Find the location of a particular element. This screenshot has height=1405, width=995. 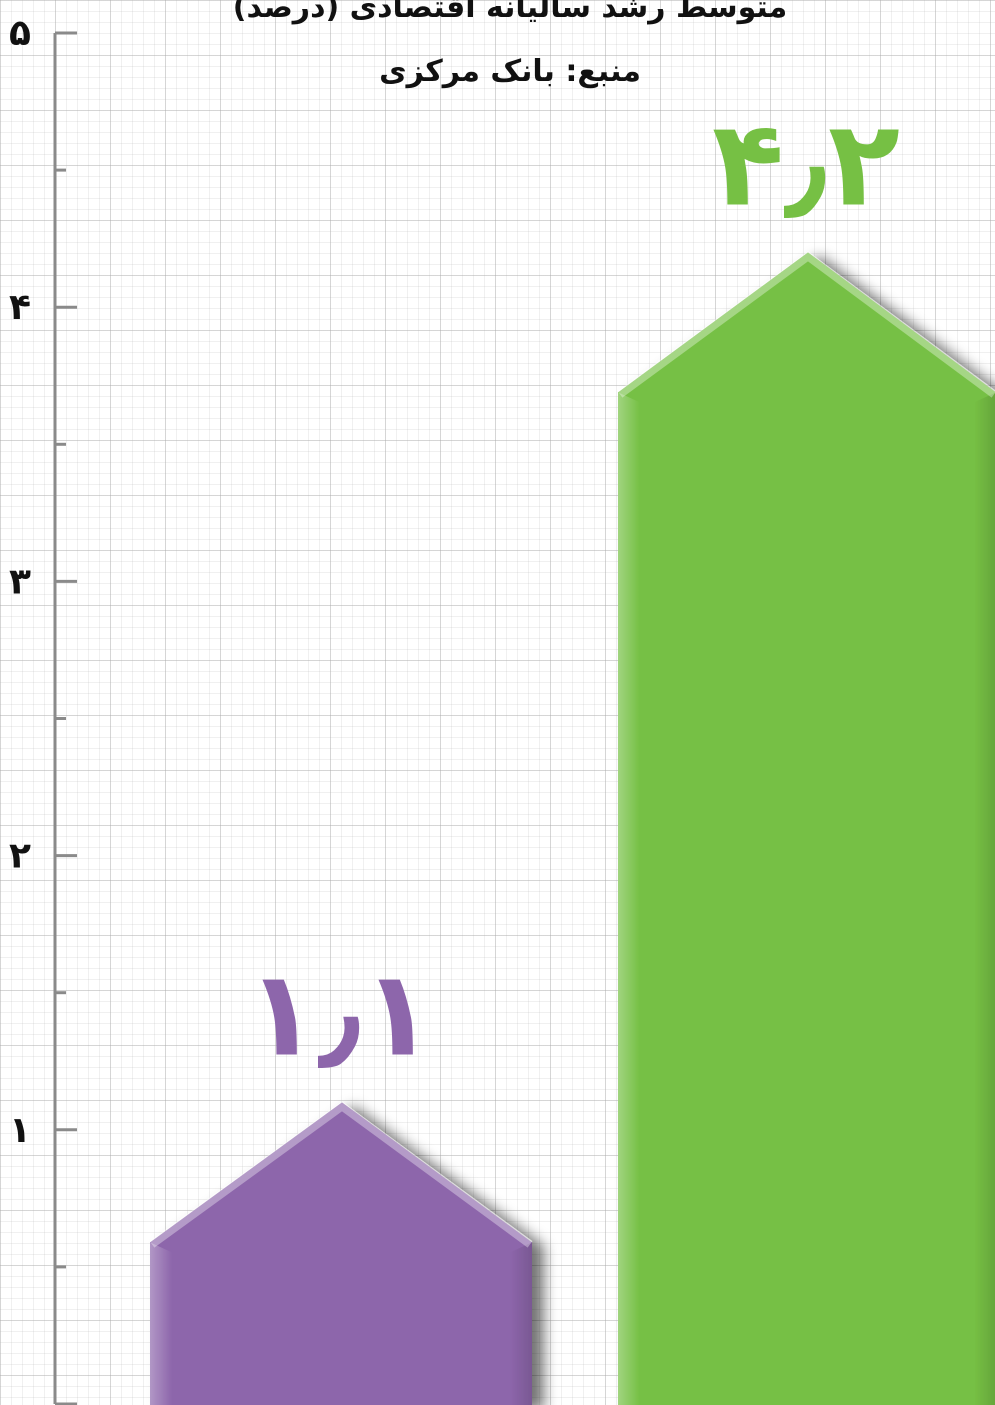

y-tick-label: ۵ is located at coordinates (20, 33).